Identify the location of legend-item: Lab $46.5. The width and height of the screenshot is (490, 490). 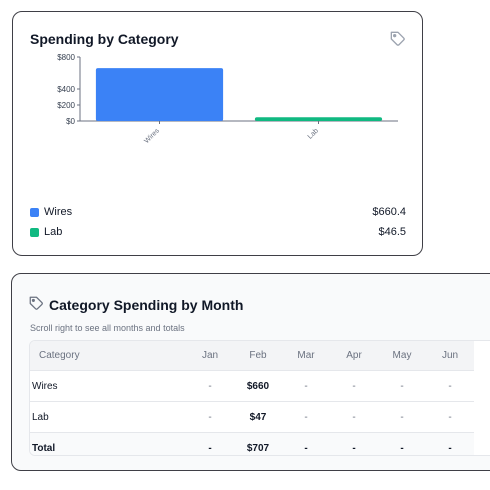
(218, 233).